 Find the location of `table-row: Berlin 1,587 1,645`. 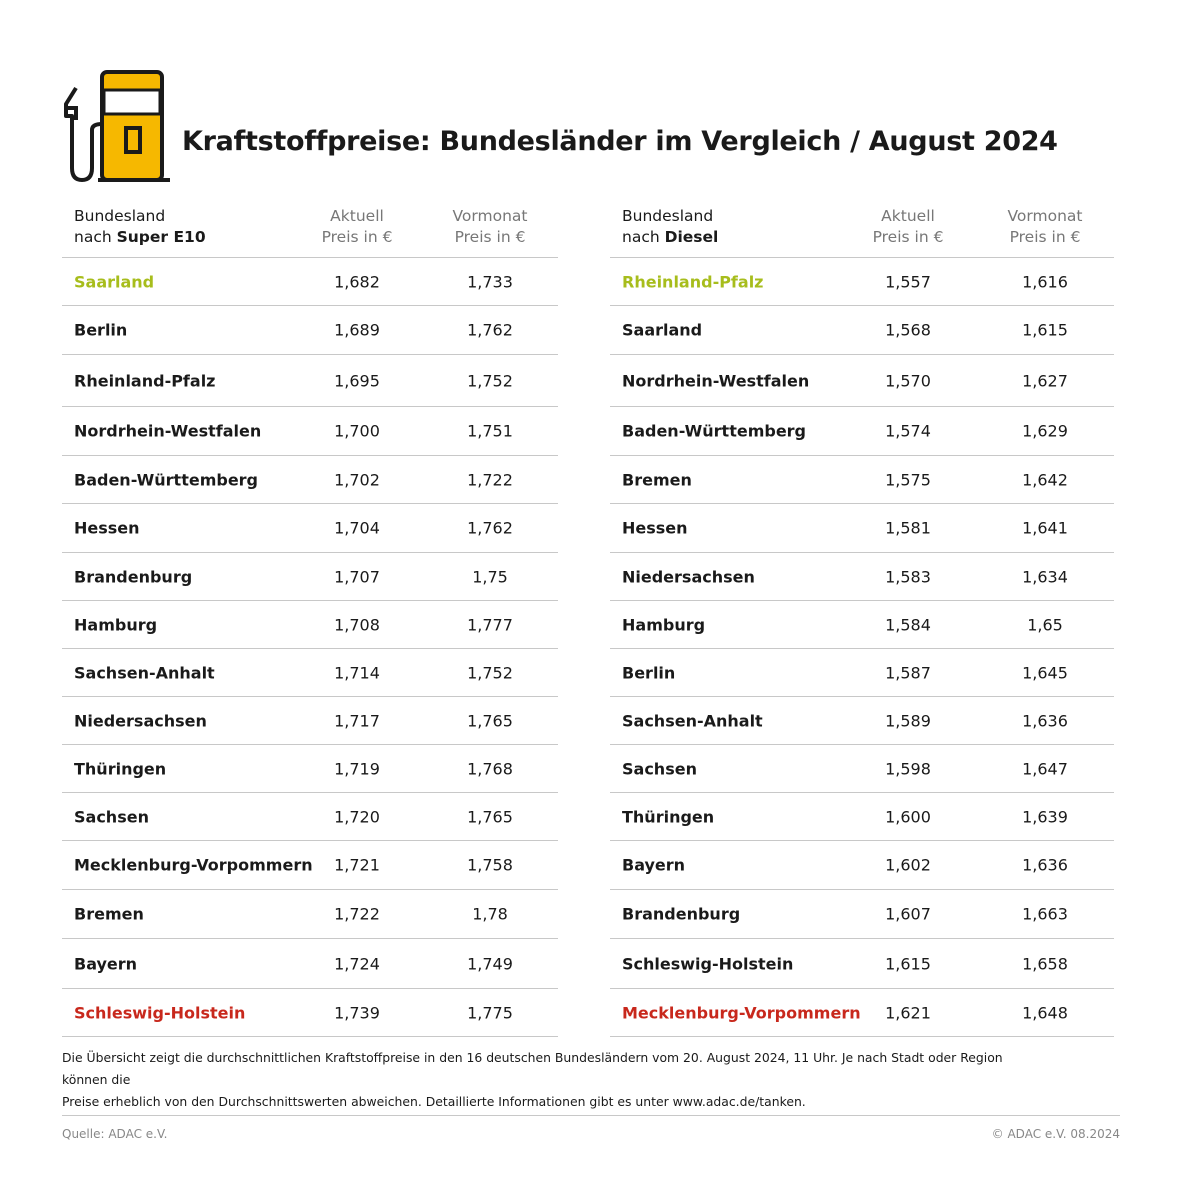

table-row: Berlin 1,587 1,645 is located at coordinates (862, 673).